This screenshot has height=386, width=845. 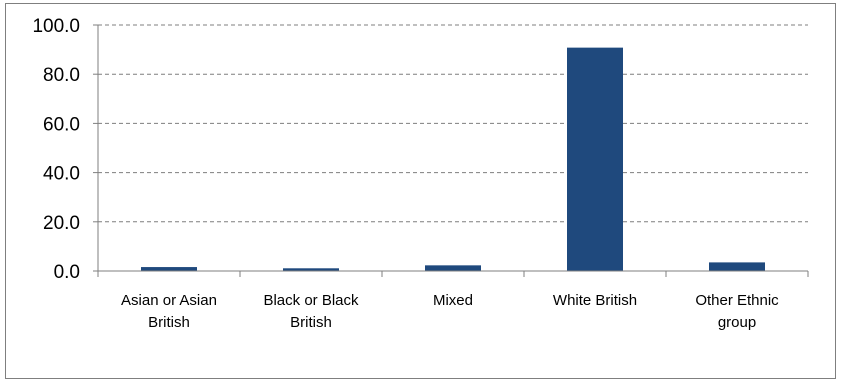 I want to click on x-tick-label: group, so click(x=737, y=322).